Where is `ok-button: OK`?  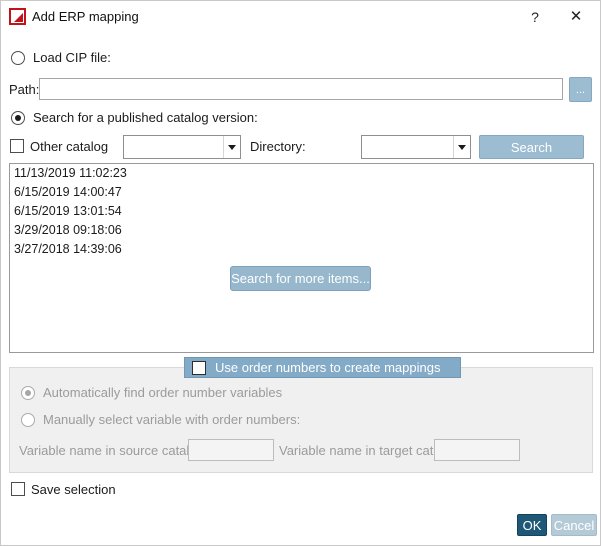
ok-button: OK is located at coordinates (532, 525).